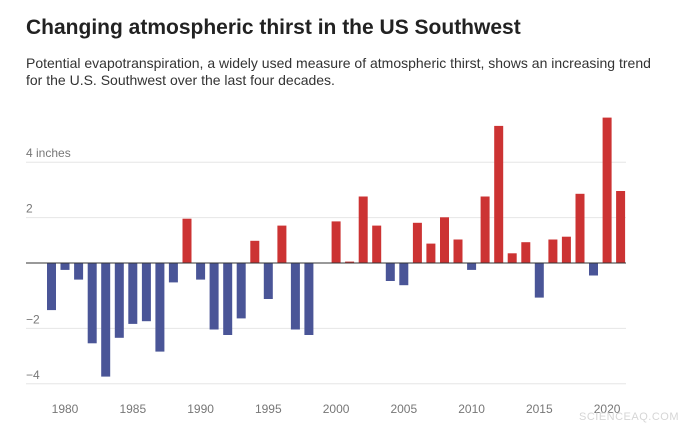 This screenshot has height=427, width=691. Describe the element at coordinates (458, 251) in the screenshot. I see `bar-2009` at that location.